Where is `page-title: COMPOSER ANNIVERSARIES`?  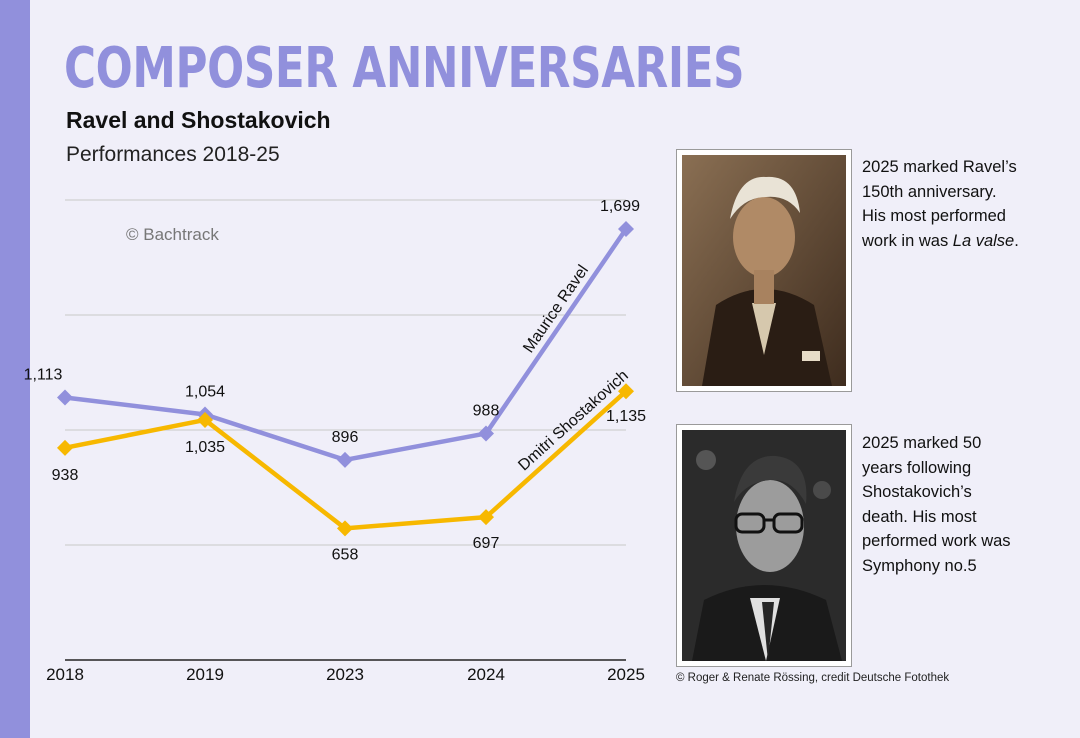
page-title: COMPOSER ANNIVERSARIES is located at coordinates (404, 68).